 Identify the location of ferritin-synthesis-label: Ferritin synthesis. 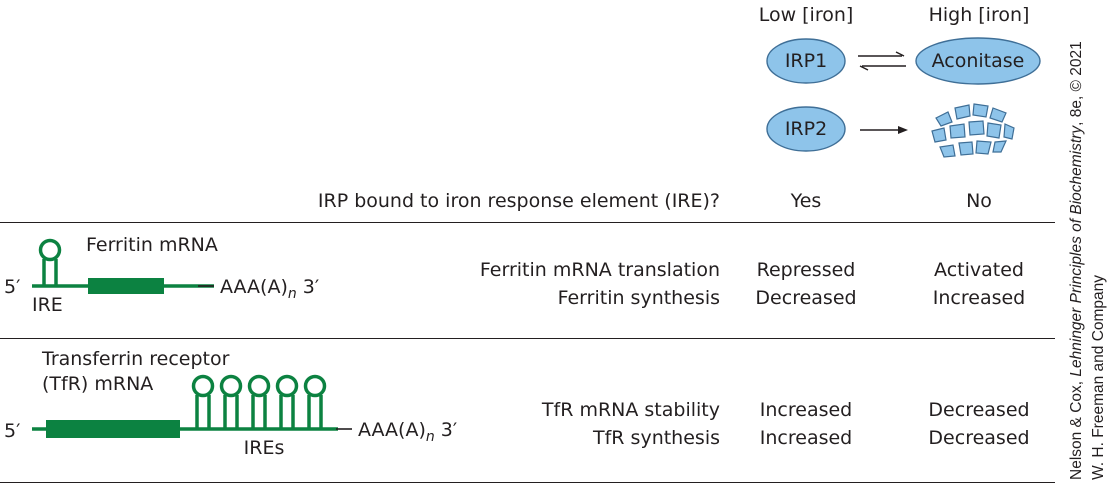
(638, 298).